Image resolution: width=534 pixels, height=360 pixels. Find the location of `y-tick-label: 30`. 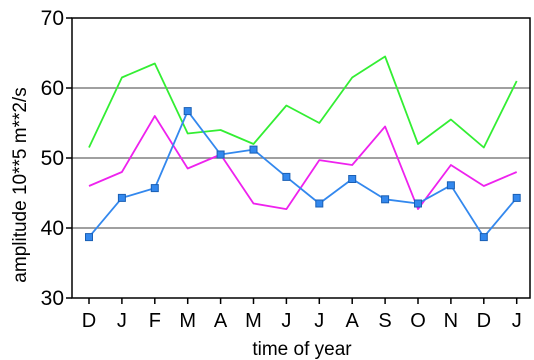

y-tick-label: 30 is located at coordinates (52, 298).